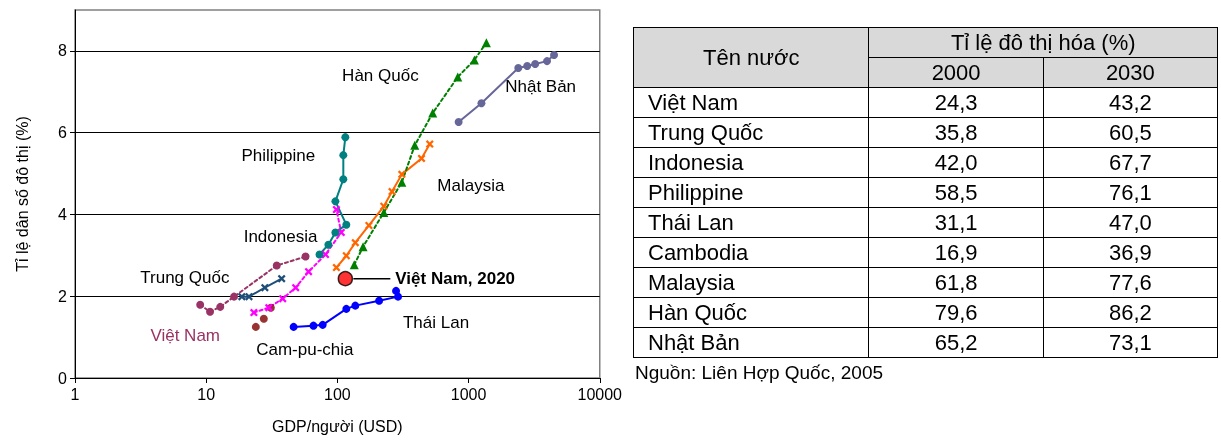  Describe the element at coordinates (455, 279) in the screenshot. I see `annotation: Việt Nam, 2020` at that location.